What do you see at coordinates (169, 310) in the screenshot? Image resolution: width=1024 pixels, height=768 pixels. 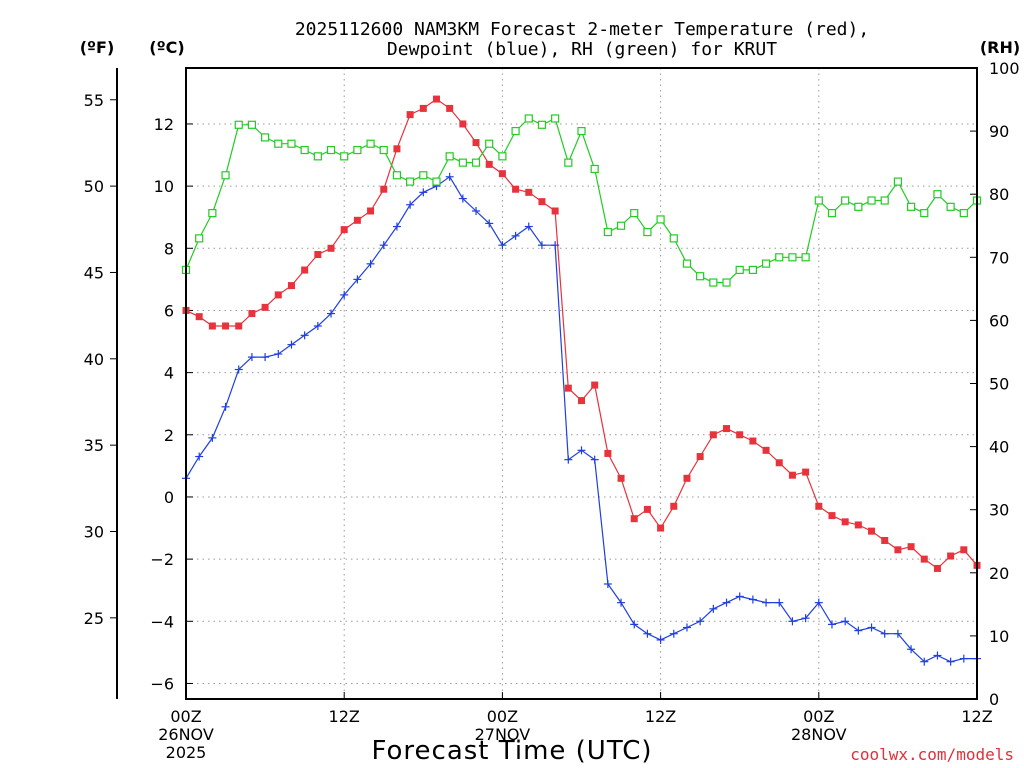 I see `celsius-tick-label: 6` at bounding box center [169, 310].